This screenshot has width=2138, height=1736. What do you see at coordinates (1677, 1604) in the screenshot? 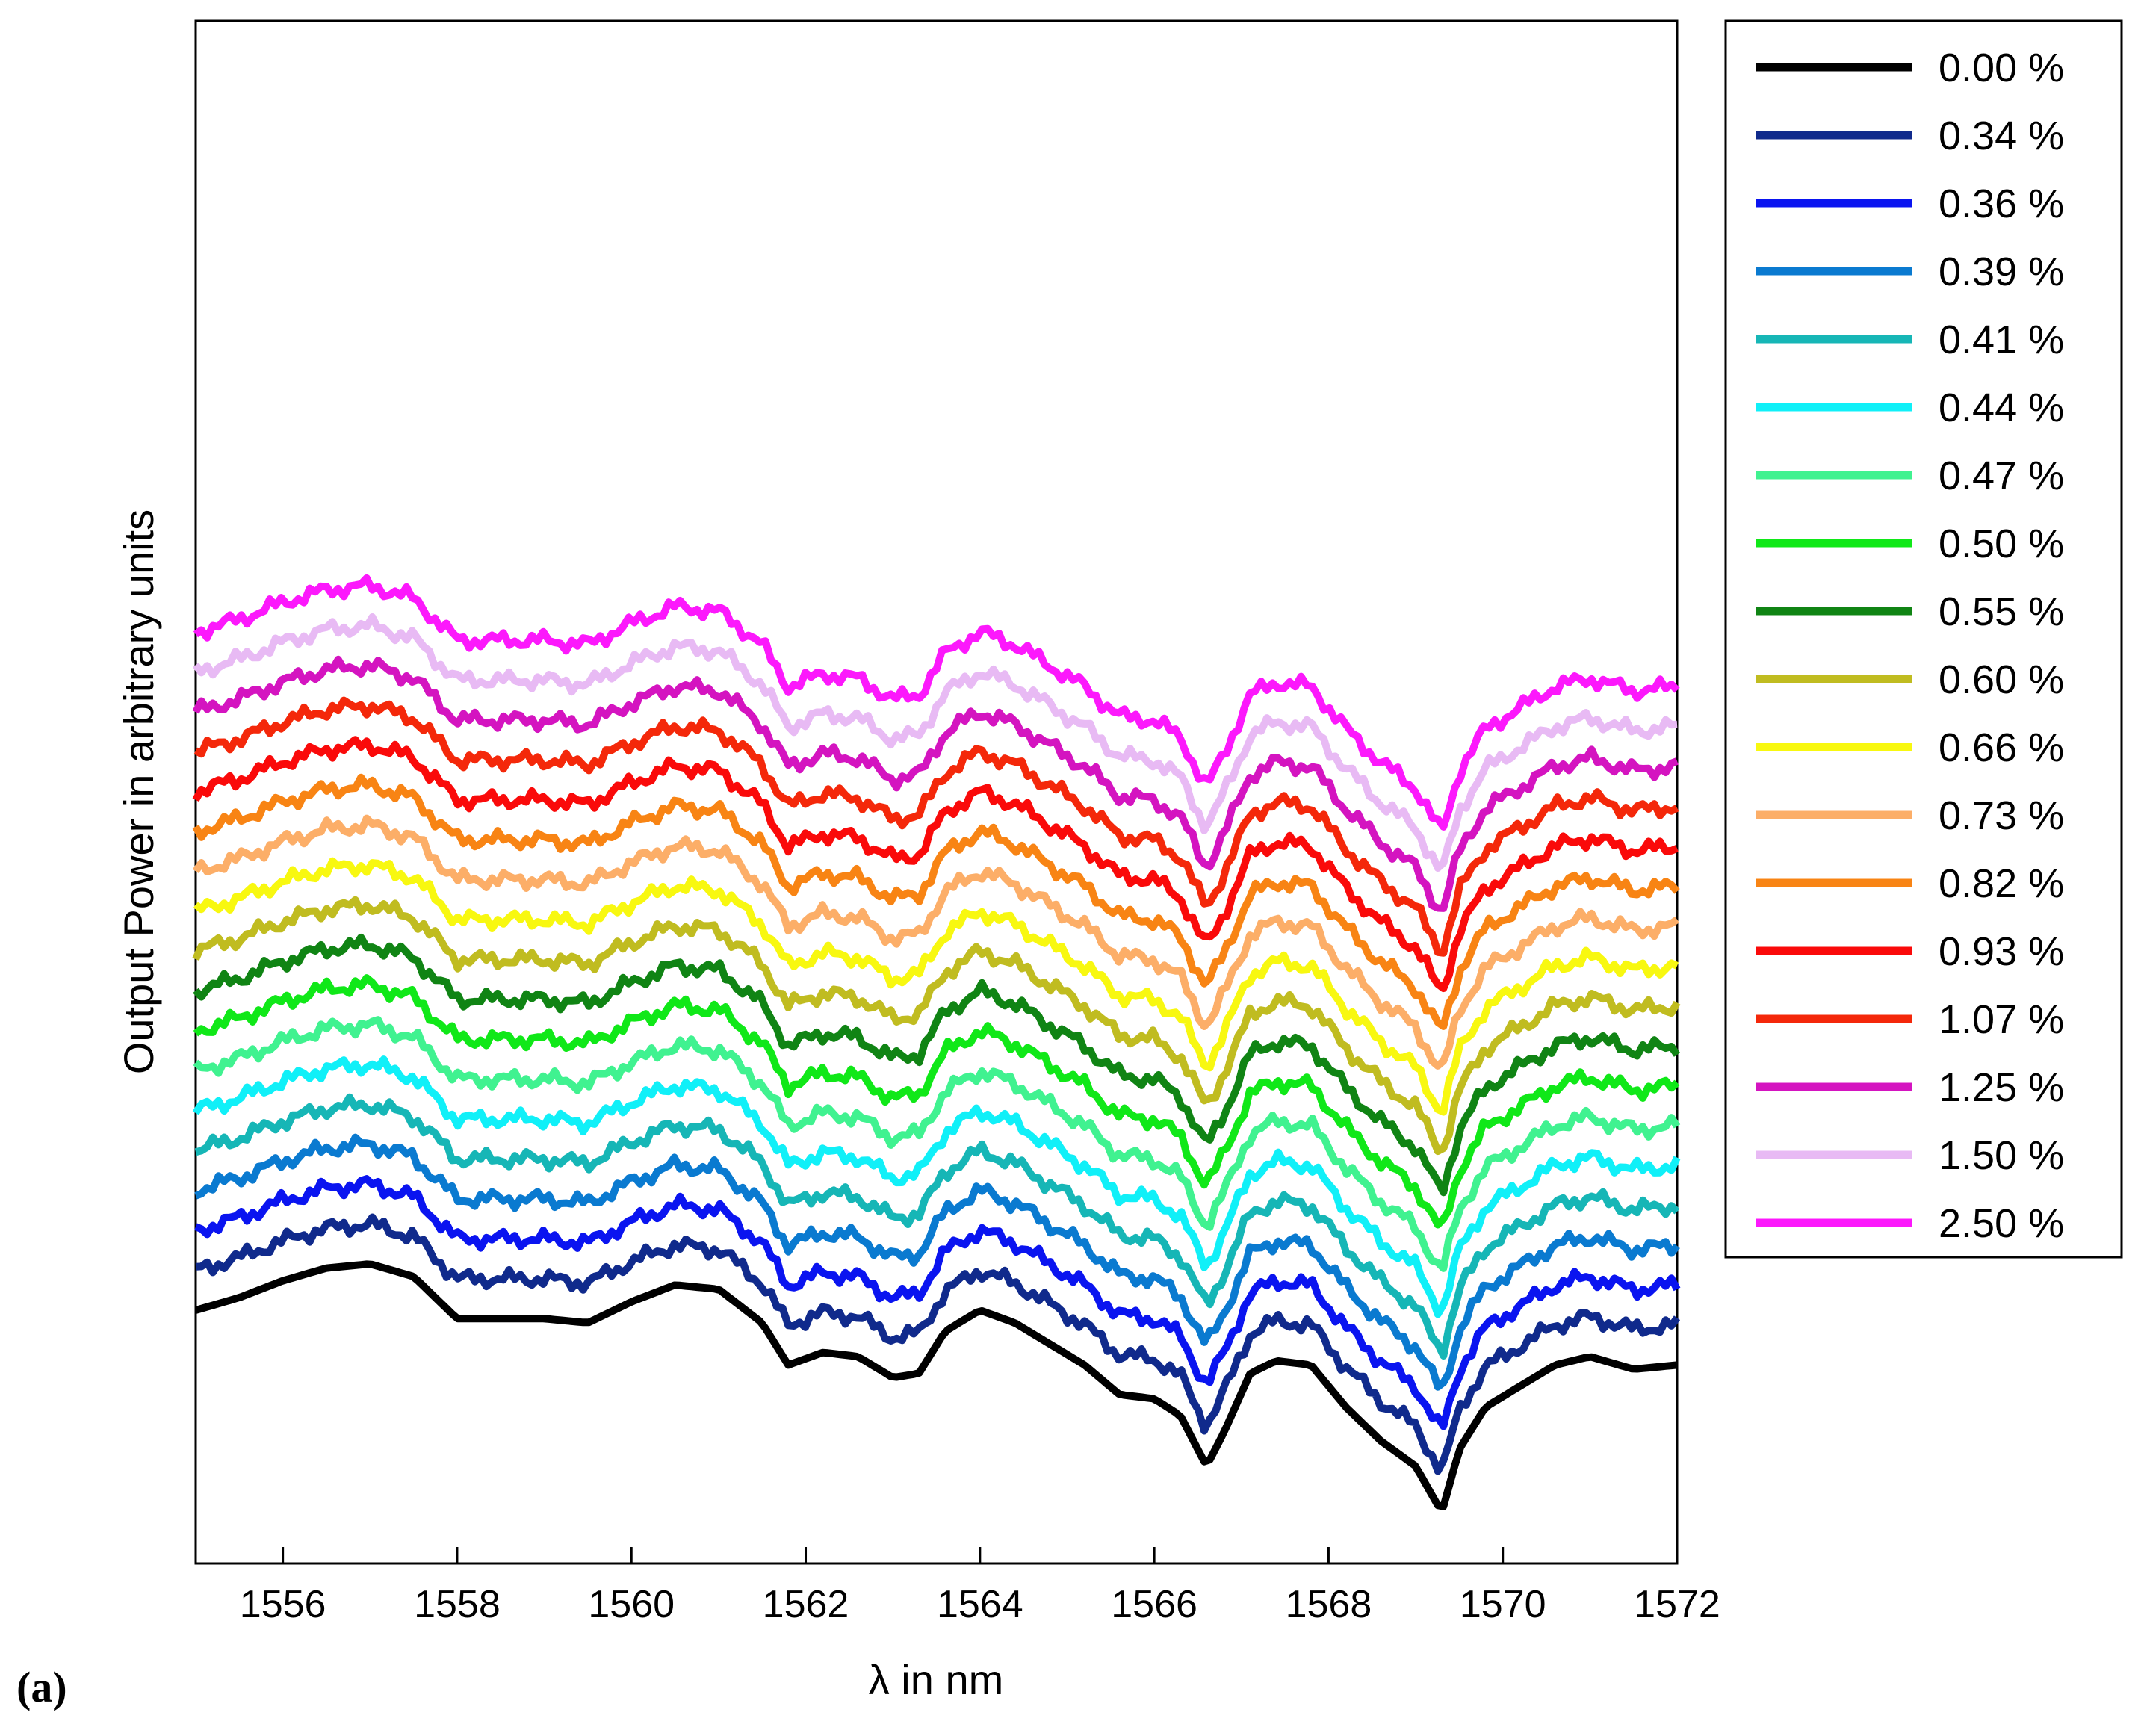
I see `x-tick-label: 1572` at bounding box center [1677, 1604].